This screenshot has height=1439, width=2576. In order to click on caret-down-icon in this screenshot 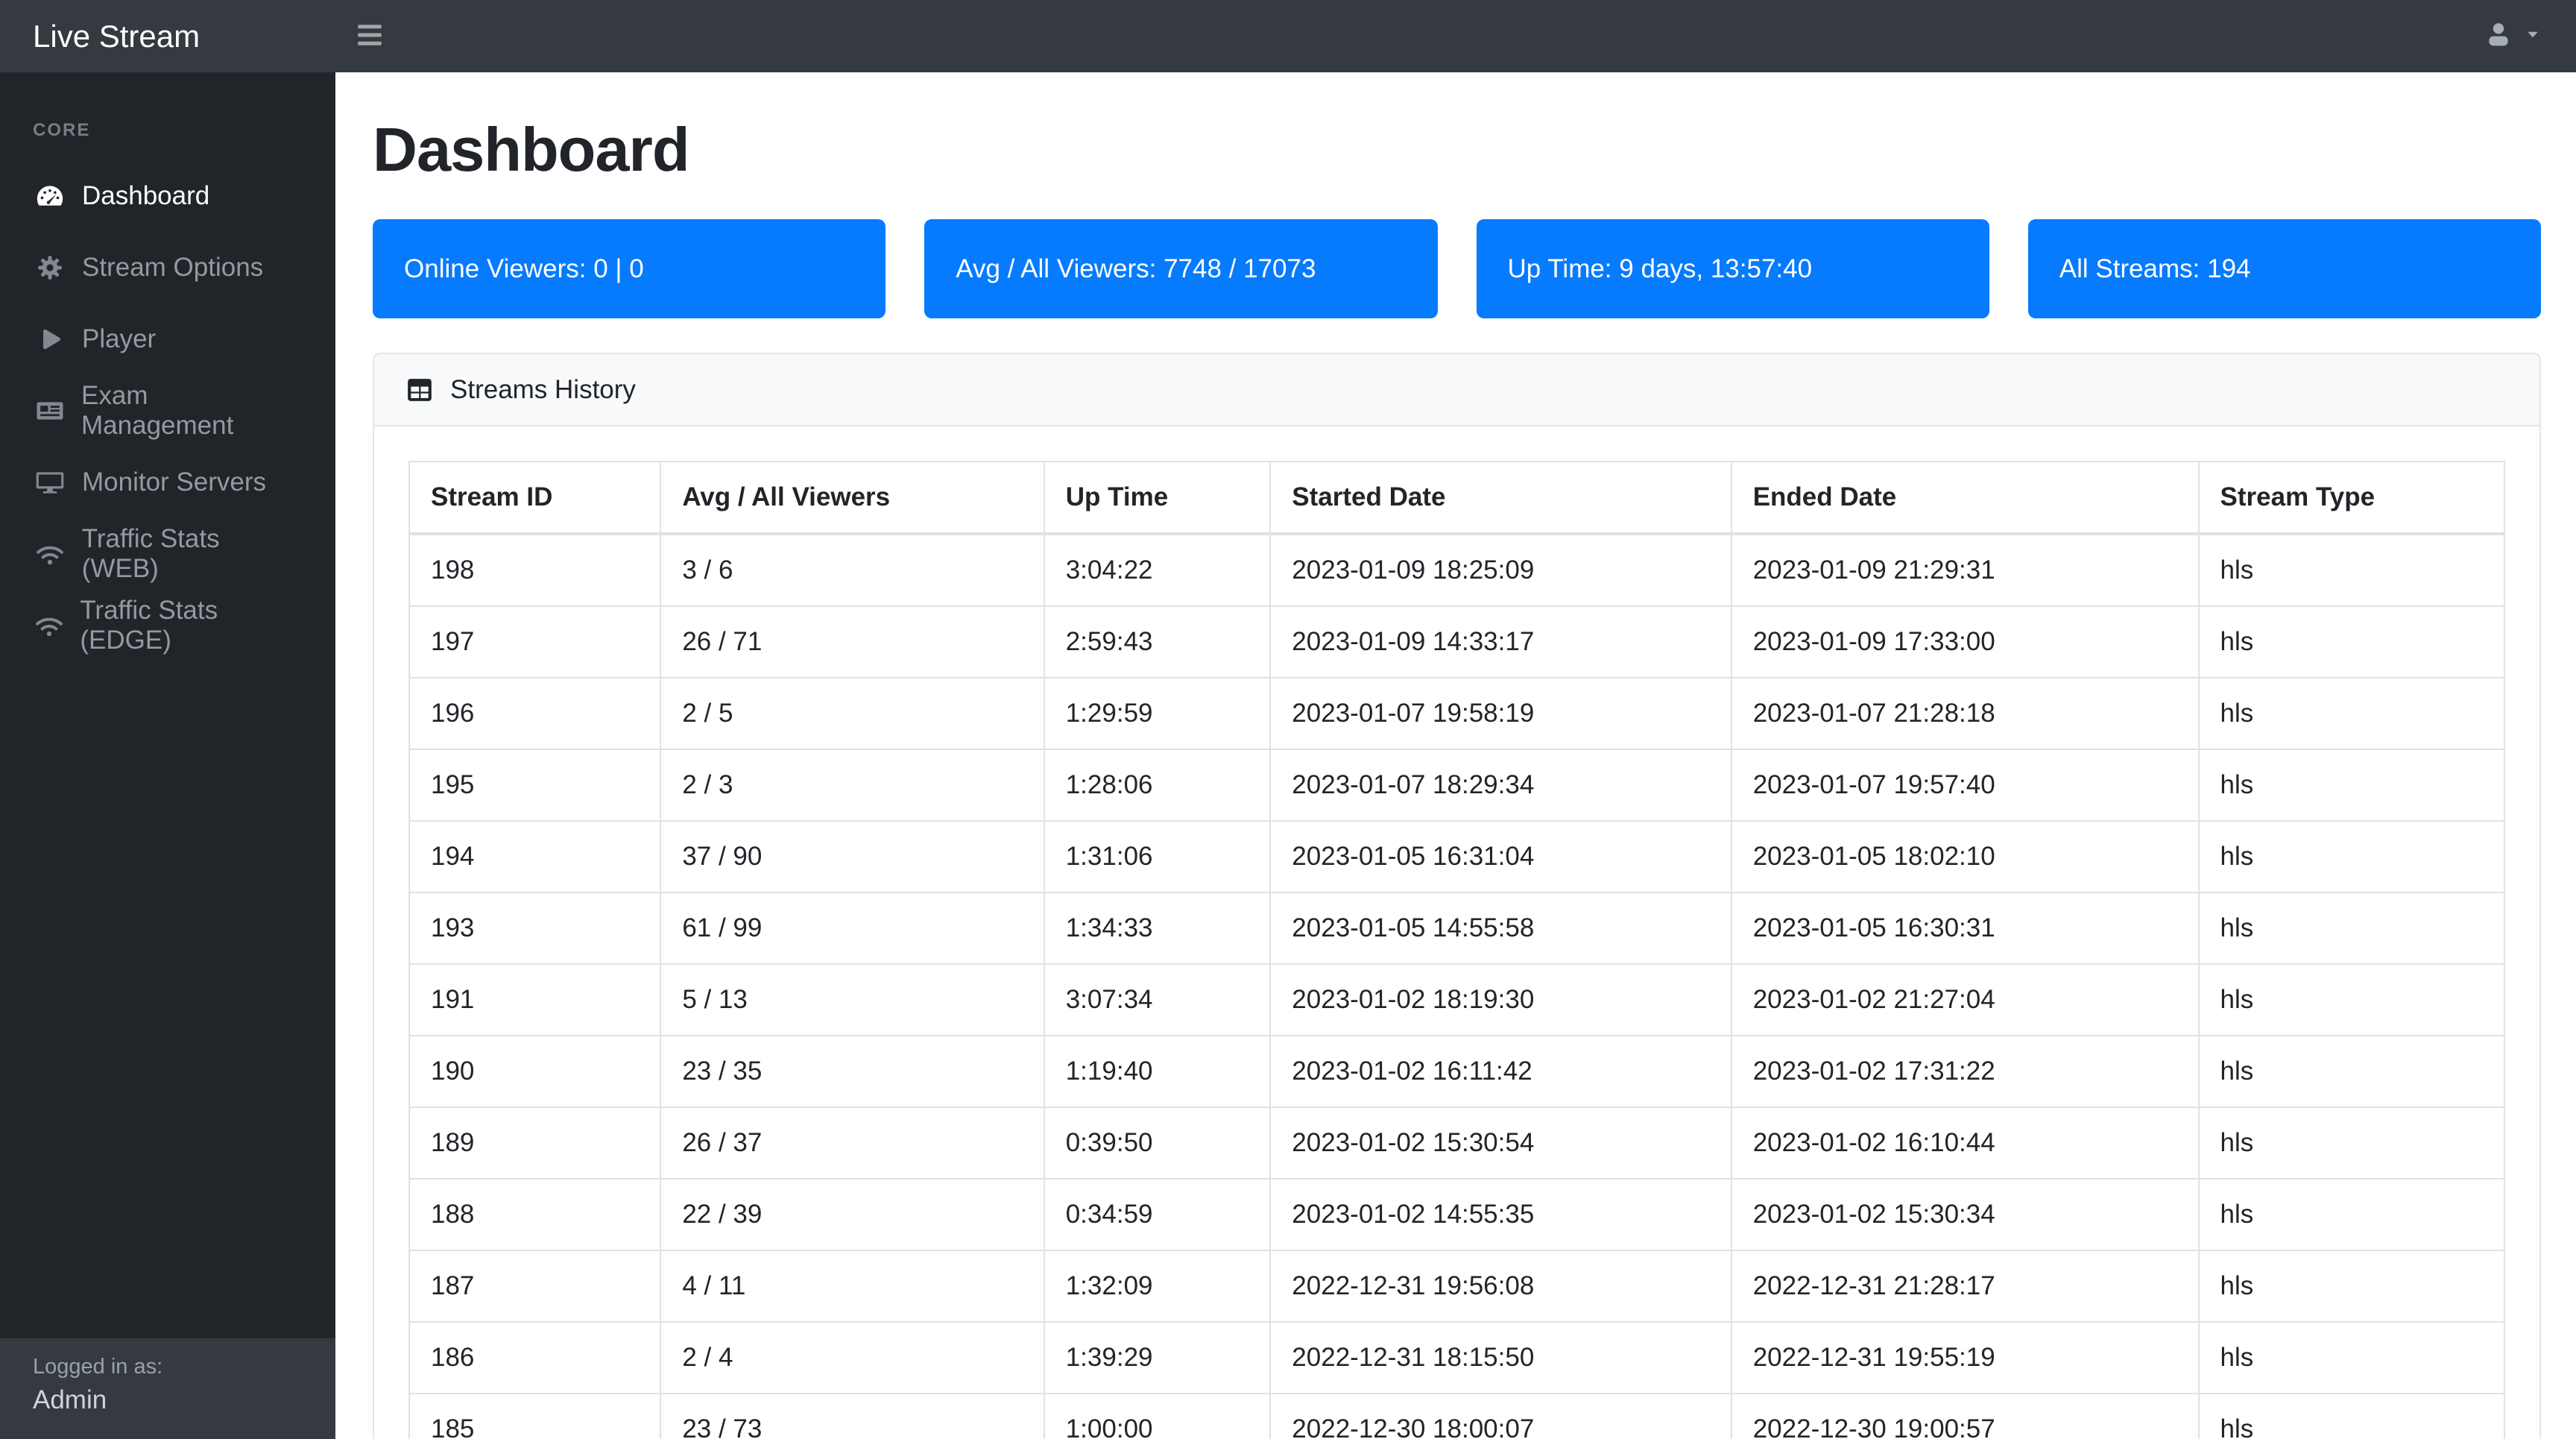, I will do `click(2533, 36)`.